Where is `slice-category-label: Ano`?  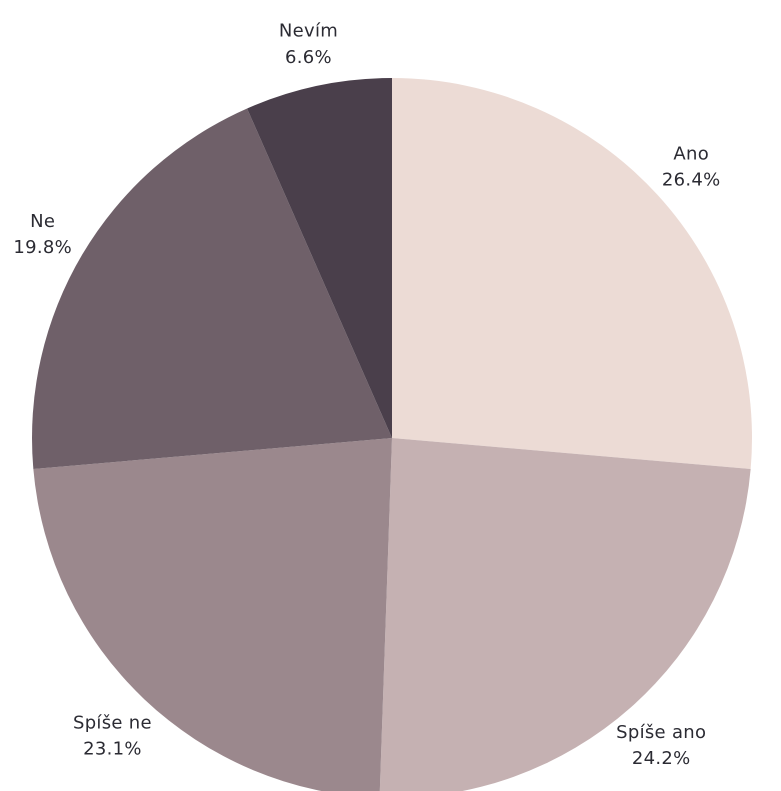
slice-category-label: Ano is located at coordinates (691, 154).